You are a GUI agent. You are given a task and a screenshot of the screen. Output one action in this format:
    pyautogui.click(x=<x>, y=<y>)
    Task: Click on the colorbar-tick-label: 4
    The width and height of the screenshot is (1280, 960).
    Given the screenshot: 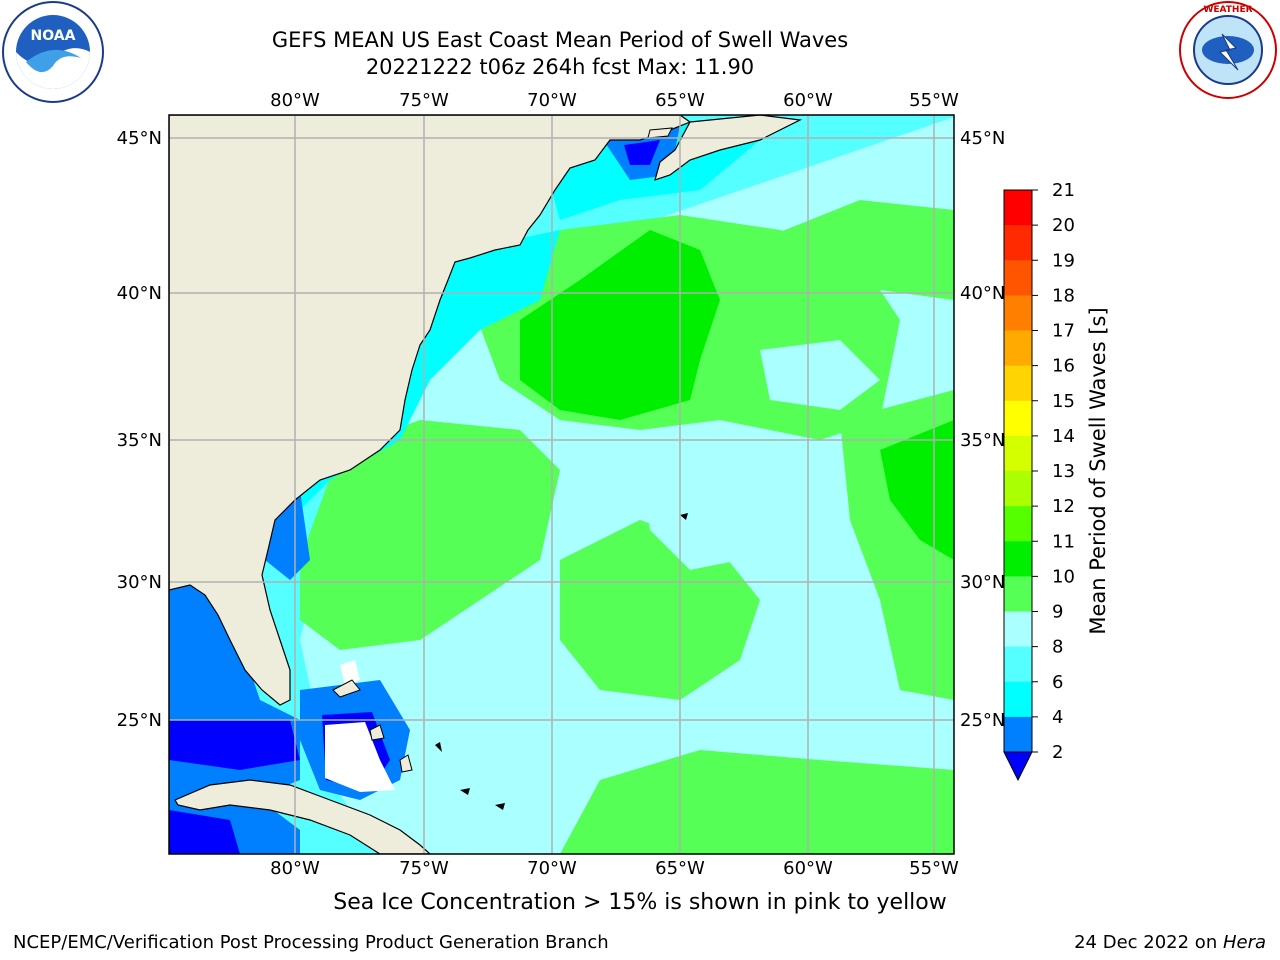 What is the action you would take?
    pyautogui.click(x=1057, y=717)
    